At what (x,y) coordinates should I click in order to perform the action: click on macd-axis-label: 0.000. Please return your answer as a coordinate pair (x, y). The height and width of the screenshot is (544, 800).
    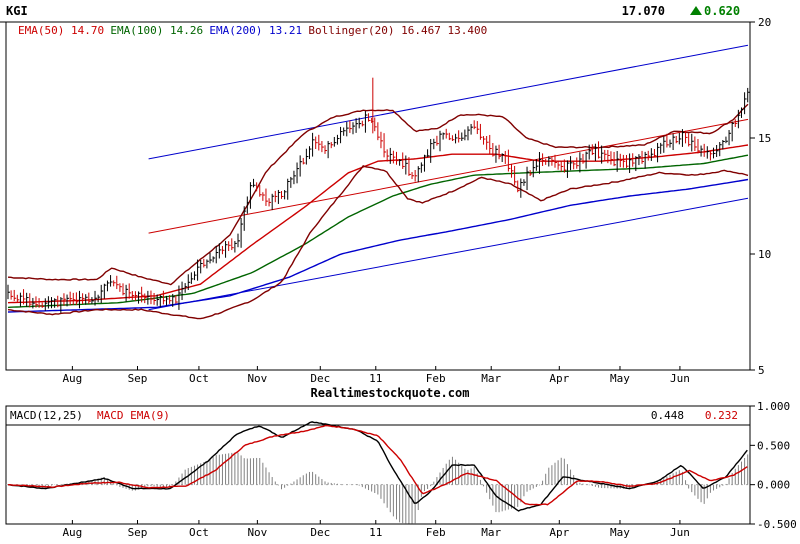
    Looking at the image, I should click on (773, 485).